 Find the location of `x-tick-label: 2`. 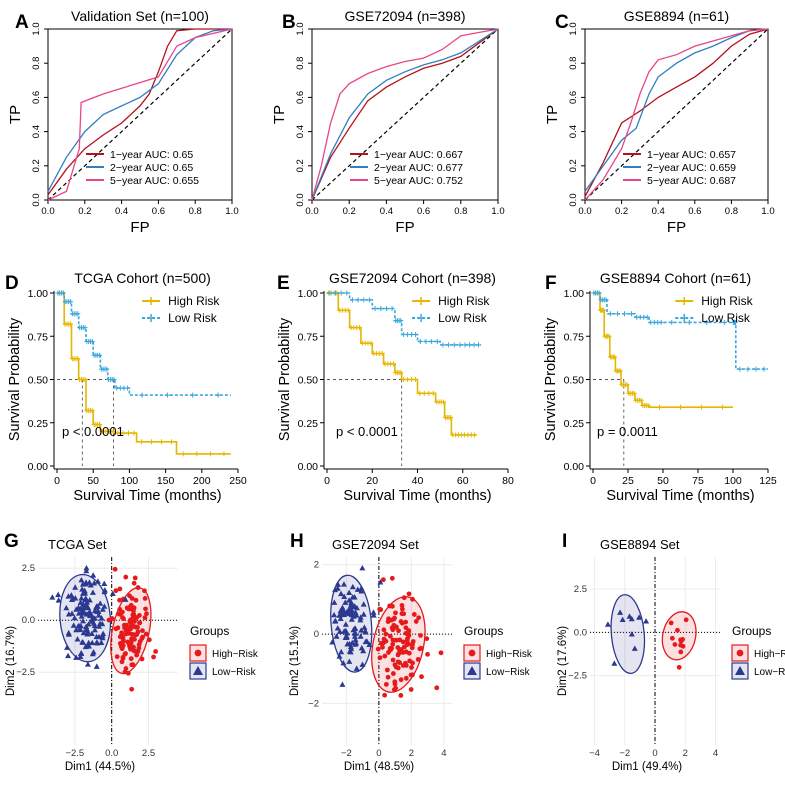

x-tick-label: 2 is located at coordinates (685, 753).